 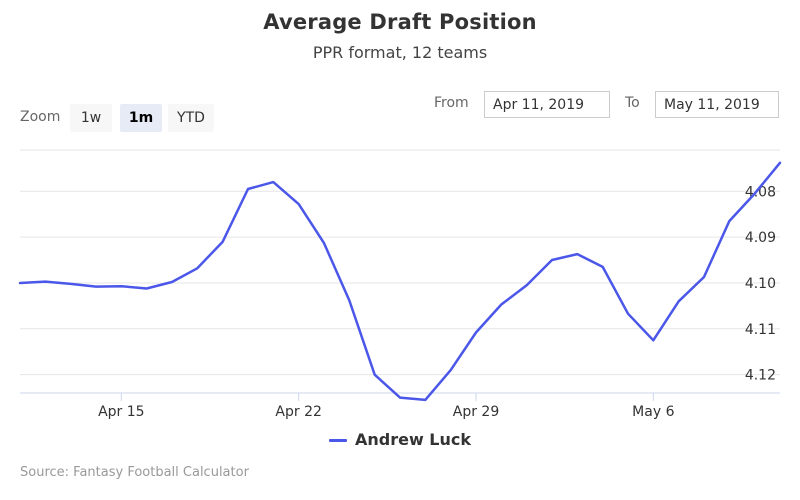 What do you see at coordinates (400, 22) in the screenshot?
I see `chart-title: Average Draft Position` at bounding box center [400, 22].